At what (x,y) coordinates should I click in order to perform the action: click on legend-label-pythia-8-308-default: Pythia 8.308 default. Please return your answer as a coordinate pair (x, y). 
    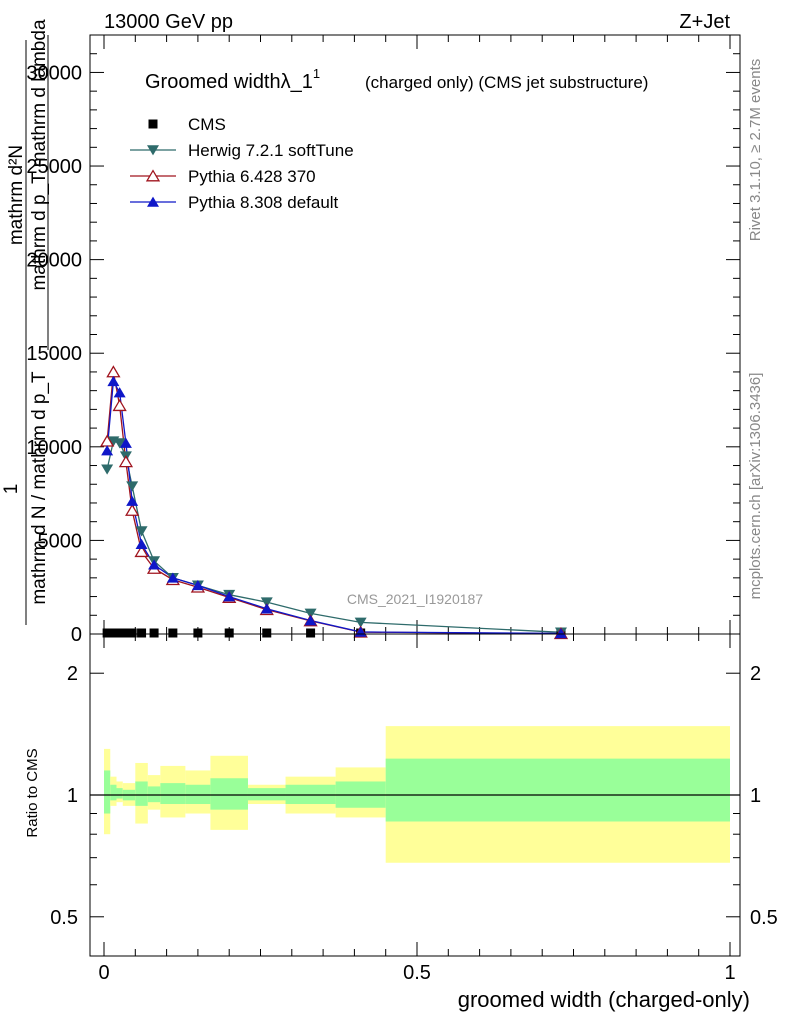
    Looking at the image, I should click on (263, 202).